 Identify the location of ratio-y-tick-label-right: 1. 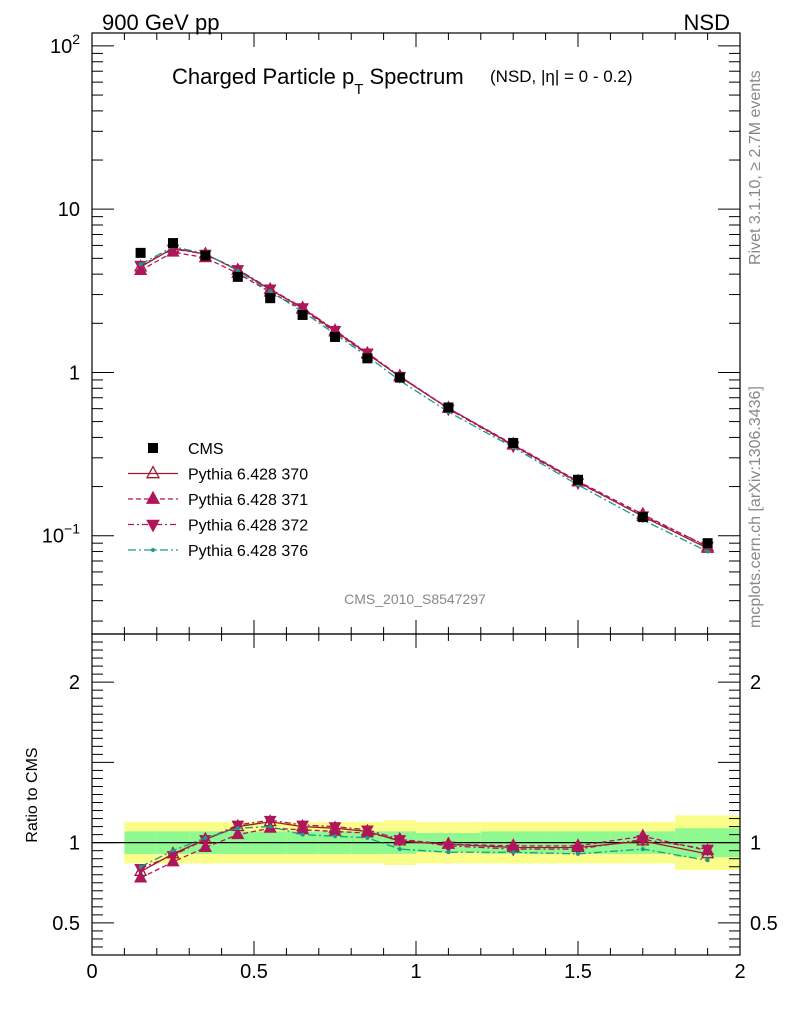
(755, 844).